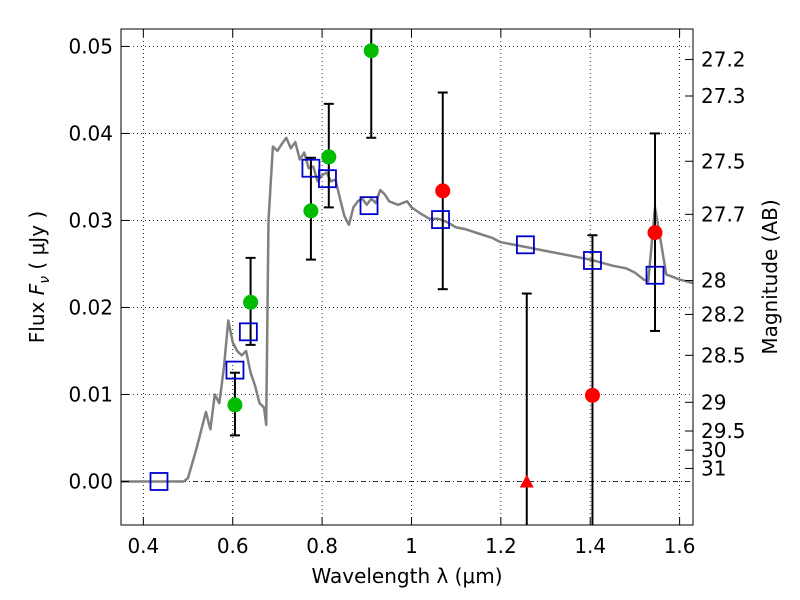 The image size is (800, 600). What do you see at coordinates (723, 161) in the screenshot?
I see `magnitude-tick-label: 27.5` at bounding box center [723, 161].